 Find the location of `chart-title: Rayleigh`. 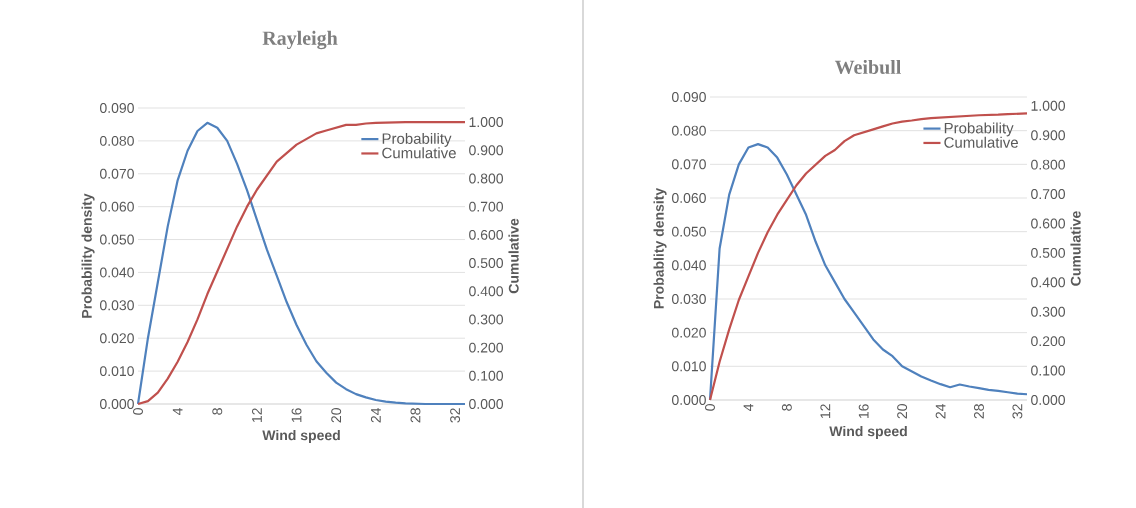

chart-title: Rayleigh is located at coordinates (300, 40).